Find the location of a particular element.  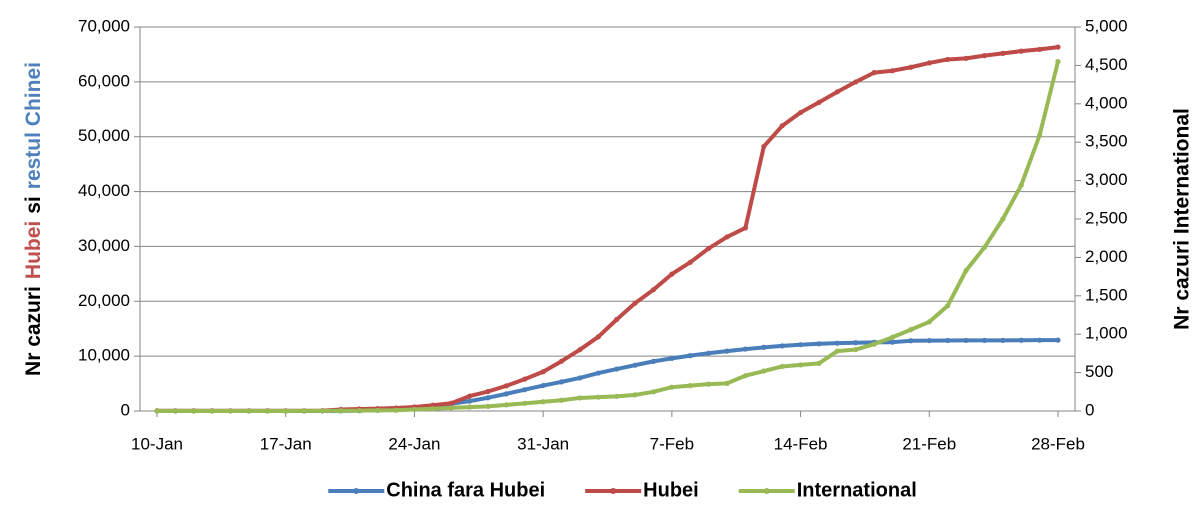

y2-tick-label: 4,500 is located at coordinates (1106, 64).